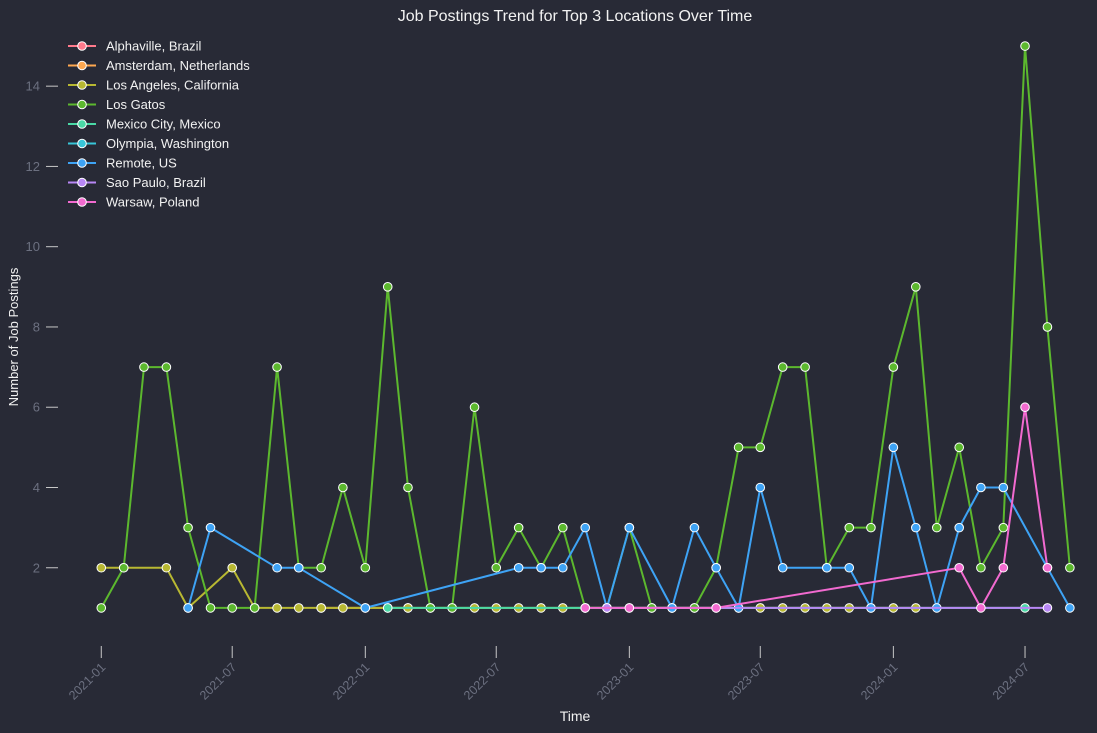 The width and height of the screenshot is (1097, 733). Describe the element at coordinates (36, 407) in the screenshot. I see `y-tick-label: 6` at that location.